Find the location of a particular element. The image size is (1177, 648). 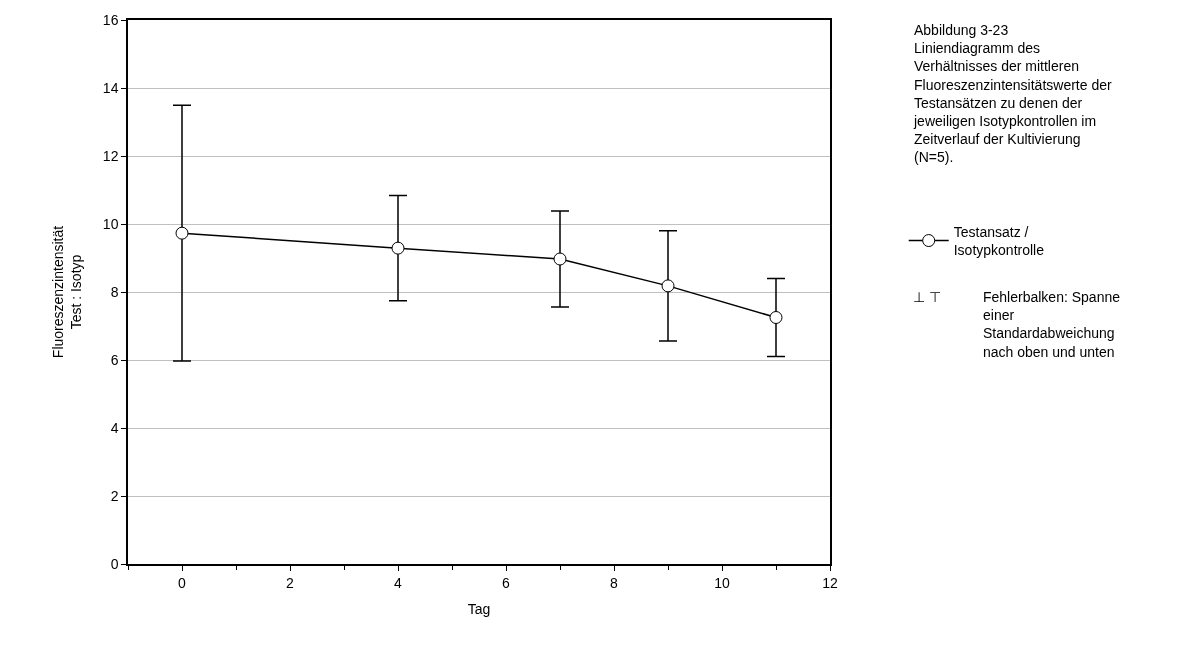

y-tick-label: 8 is located at coordinates (114, 291).